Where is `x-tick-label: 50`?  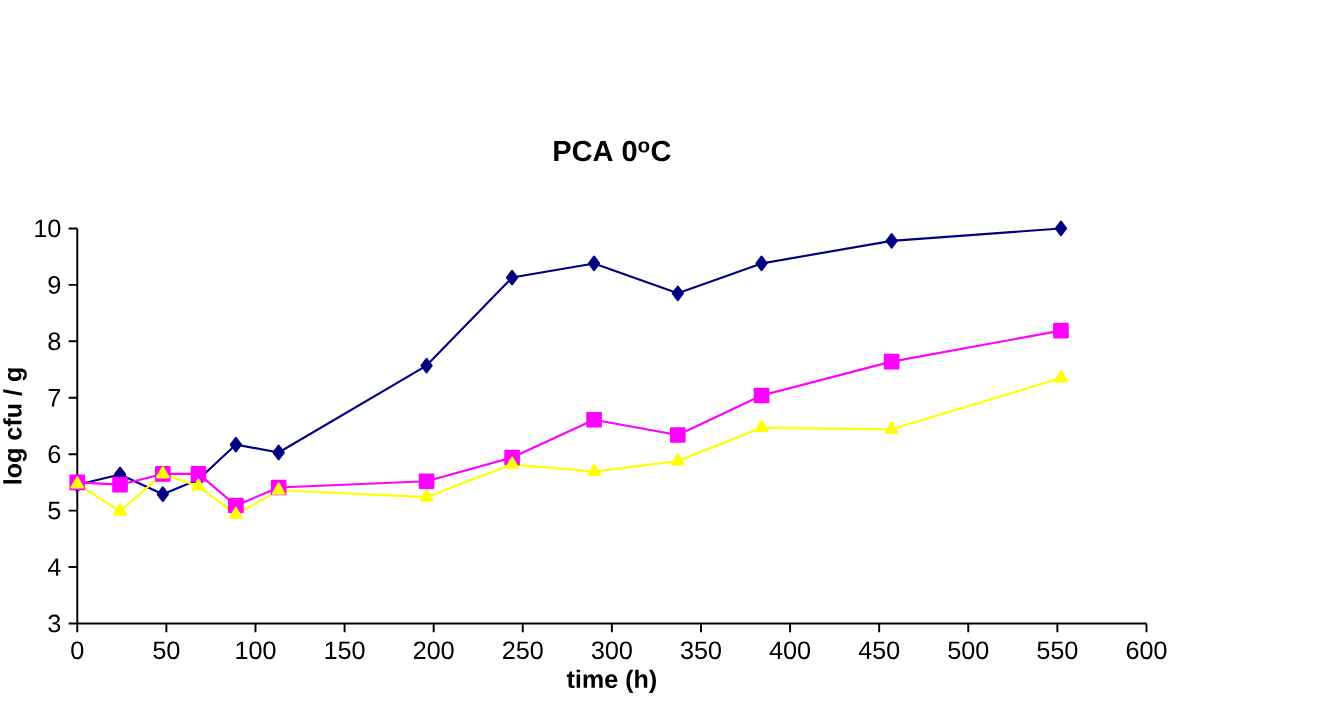
x-tick-label: 50 is located at coordinates (166, 650).